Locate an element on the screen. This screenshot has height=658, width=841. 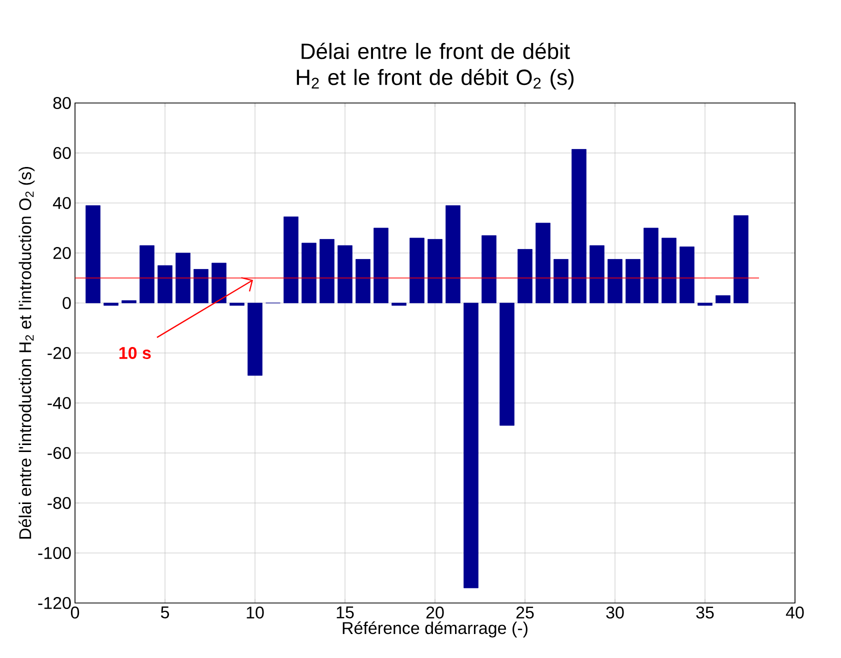
x-tick-label: 10 is located at coordinates (255, 612).